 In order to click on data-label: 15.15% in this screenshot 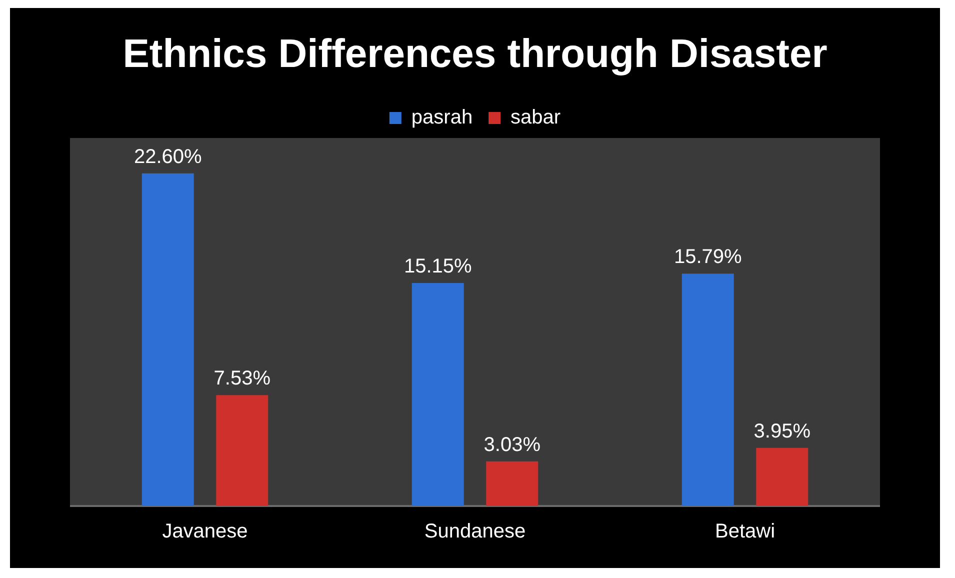, I will do `click(438, 267)`.